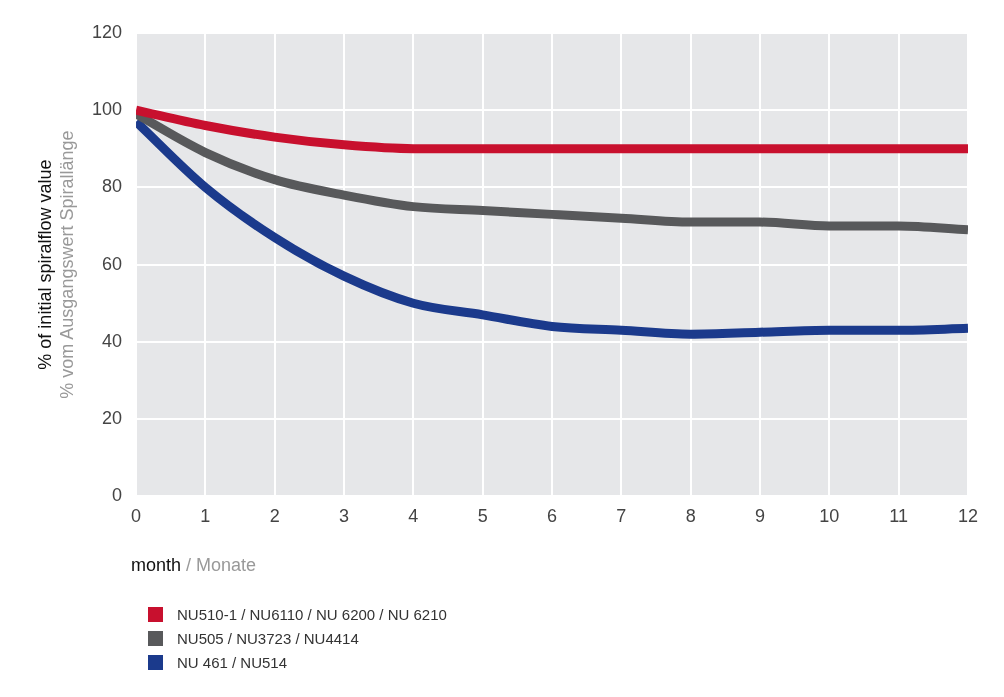 The image size is (1004, 697). I want to click on y-tick-label: 60, so click(112, 263).